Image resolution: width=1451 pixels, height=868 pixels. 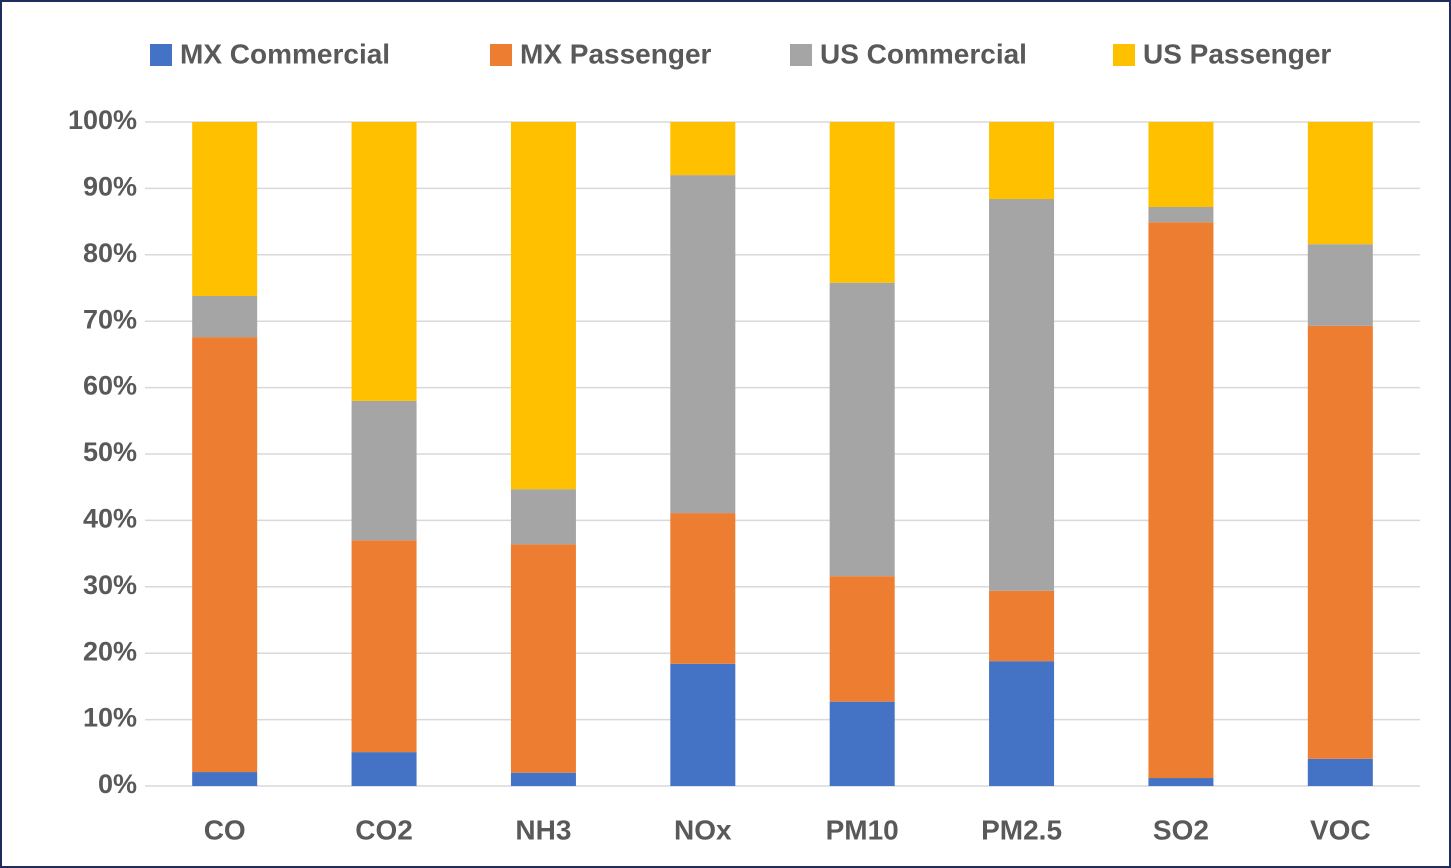 What do you see at coordinates (1237, 53) in the screenshot?
I see `legend-label: US Passenger` at bounding box center [1237, 53].